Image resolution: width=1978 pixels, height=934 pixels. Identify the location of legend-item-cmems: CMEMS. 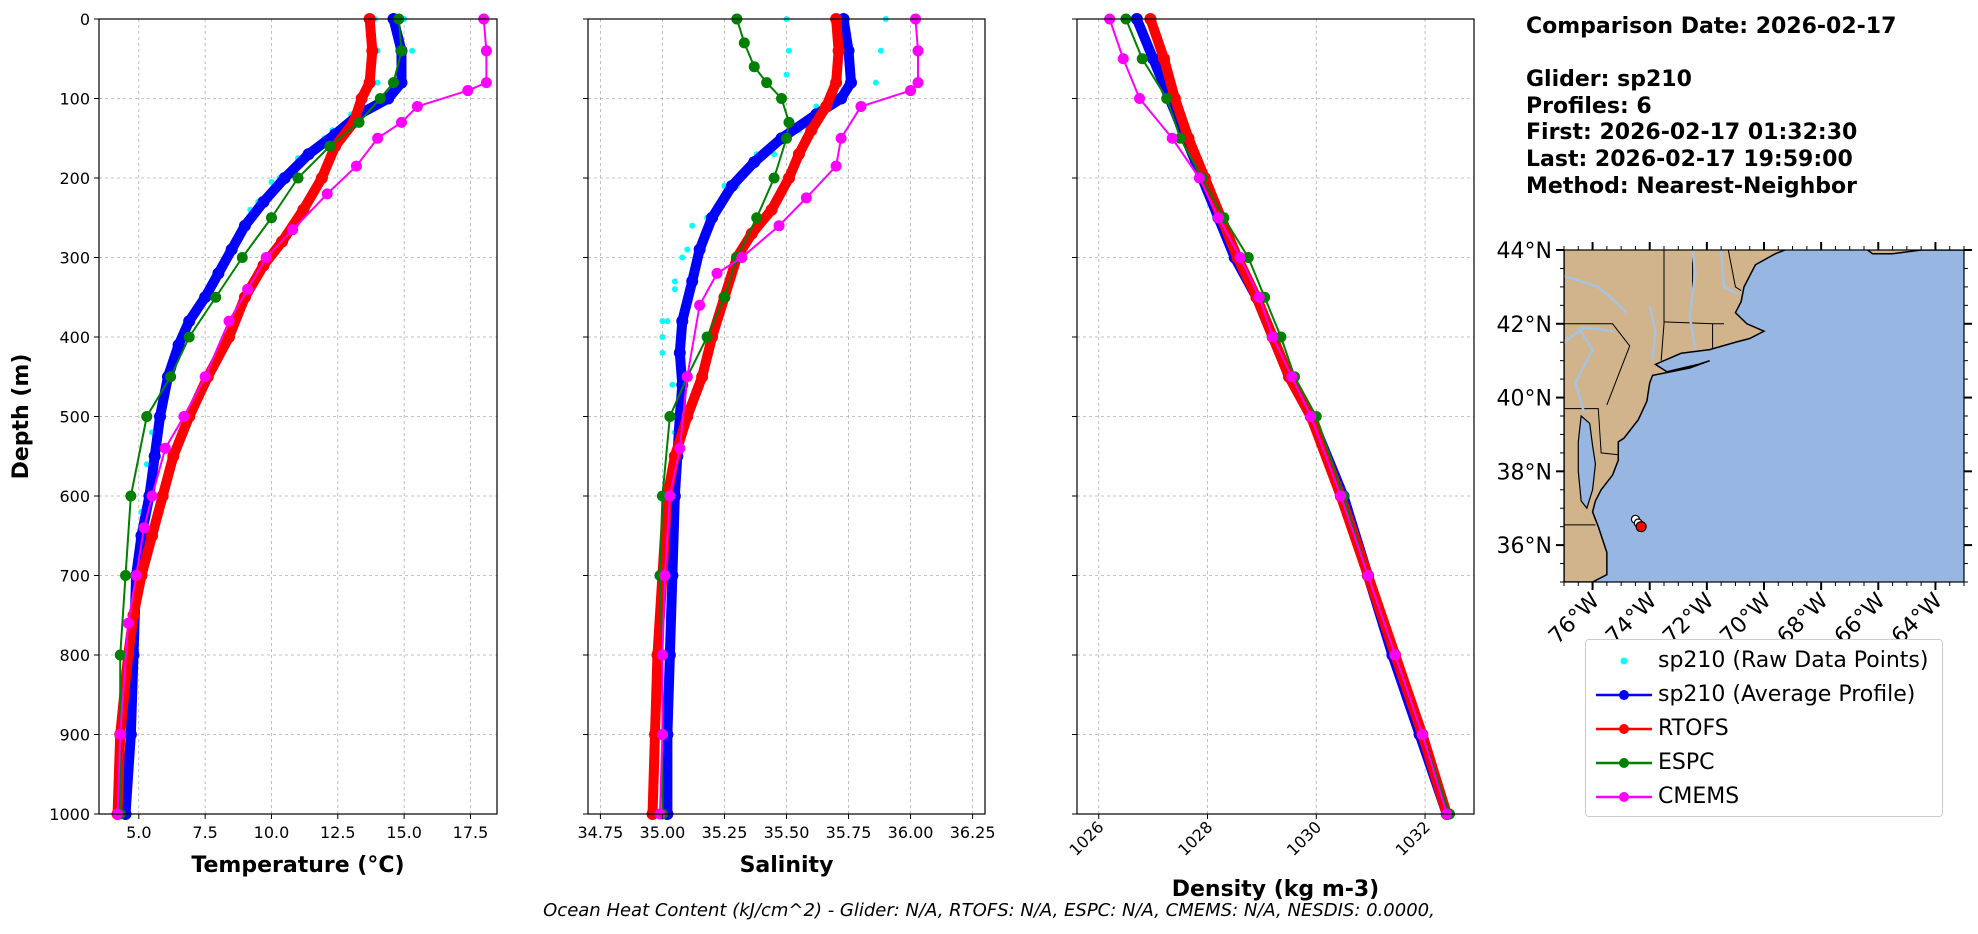
(1764, 797).